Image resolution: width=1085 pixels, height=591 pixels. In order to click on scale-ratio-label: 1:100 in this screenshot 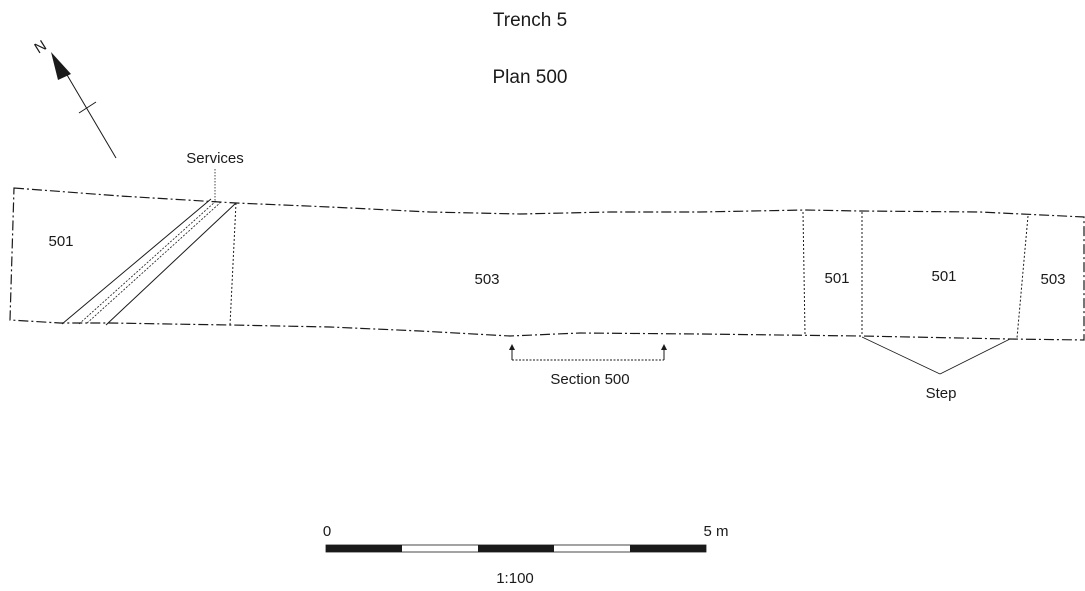, I will do `click(515, 578)`.